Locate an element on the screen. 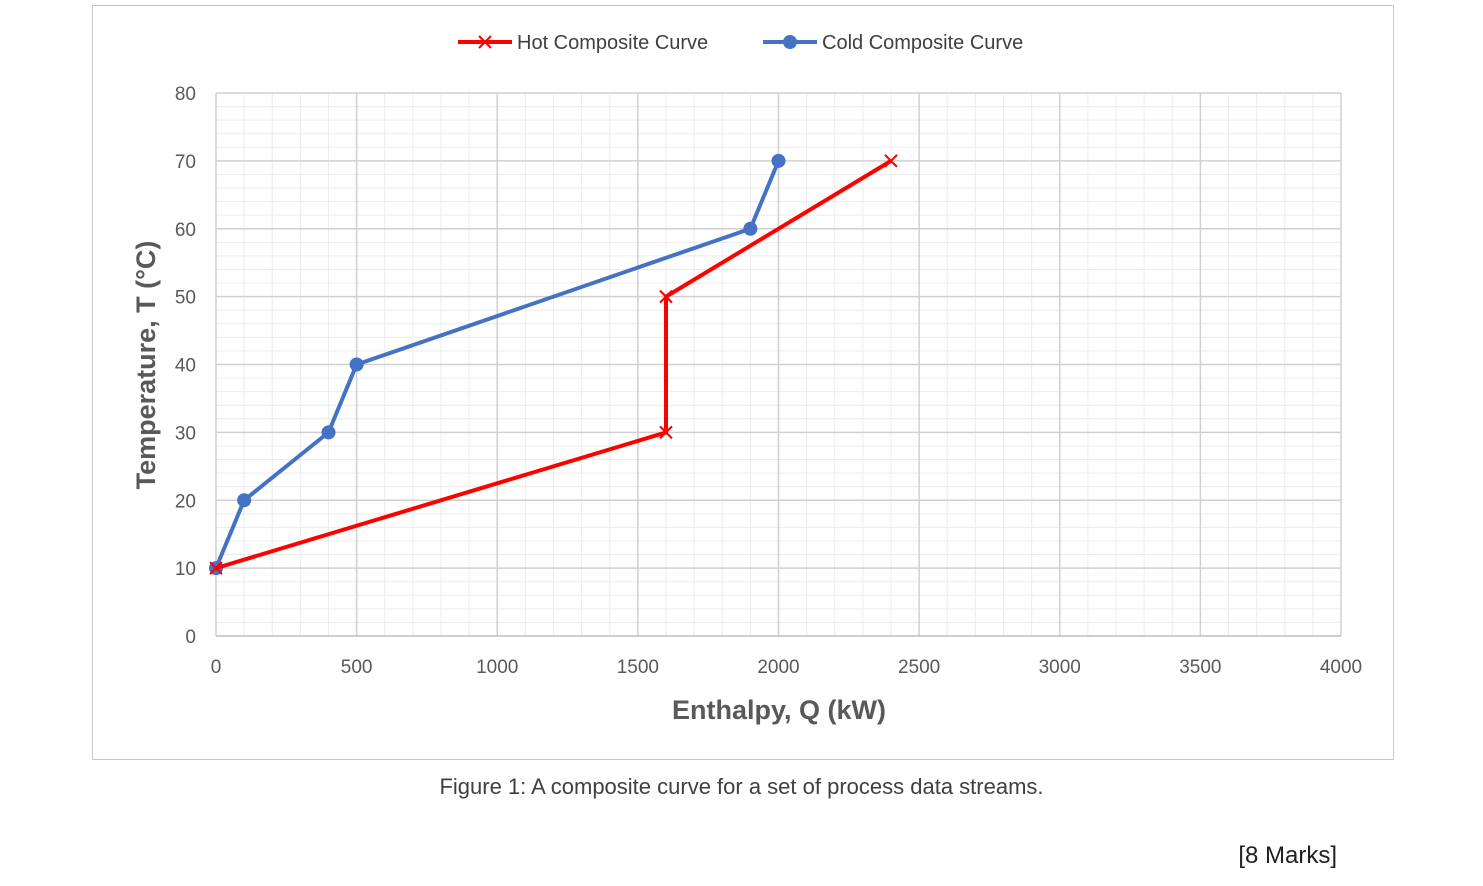 The height and width of the screenshot is (886, 1483). marks-label: [8 Marks] is located at coordinates (1287, 855).